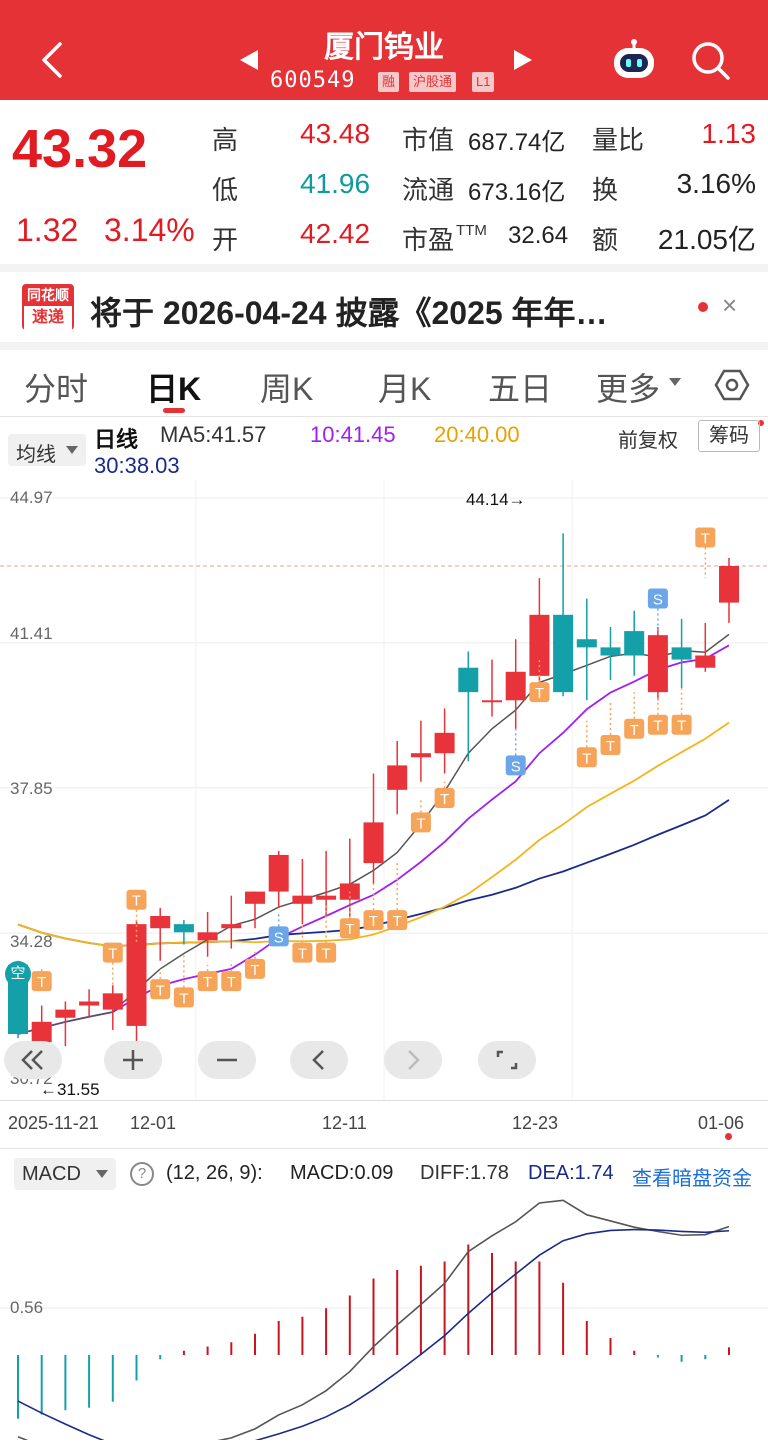 The width and height of the screenshot is (768, 1450). Describe the element at coordinates (634, 60) in the screenshot. I see `robot-assistant-icon` at that location.